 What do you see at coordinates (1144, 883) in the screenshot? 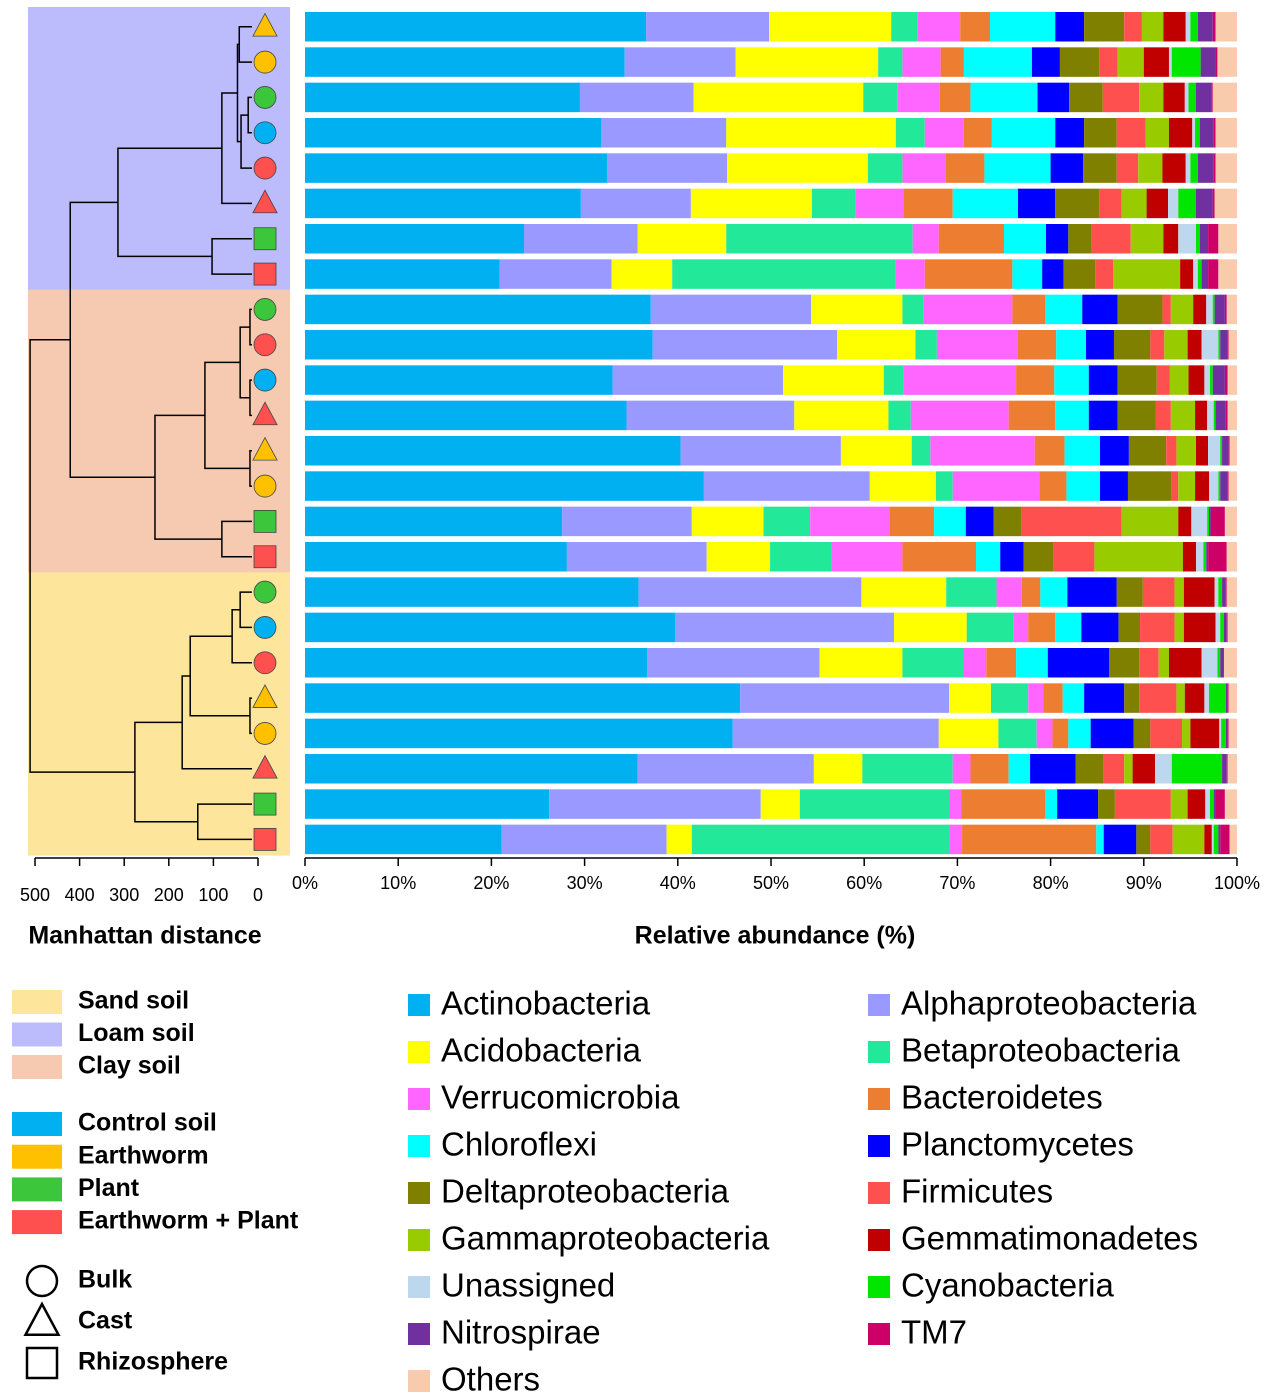
I see `x-tick-label: 90%` at bounding box center [1144, 883].